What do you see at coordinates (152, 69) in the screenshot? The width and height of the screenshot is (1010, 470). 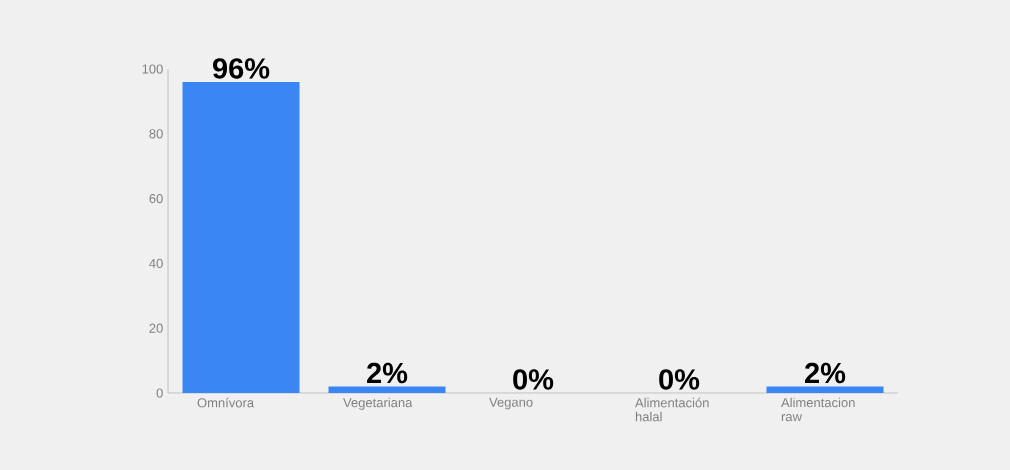 I see `y-tick-label: 100` at bounding box center [152, 69].